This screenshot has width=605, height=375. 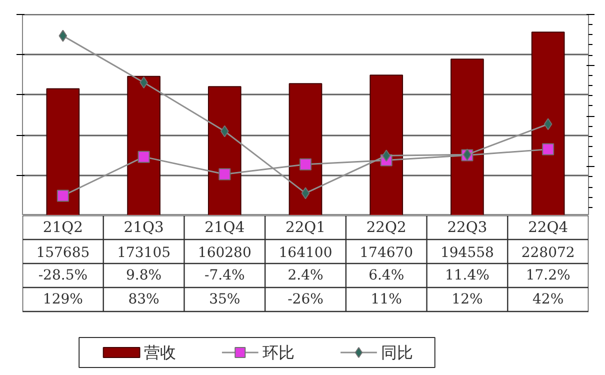 What do you see at coordinates (160, 352) in the screenshot?
I see `legend-label: 营收` at bounding box center [160, 352].